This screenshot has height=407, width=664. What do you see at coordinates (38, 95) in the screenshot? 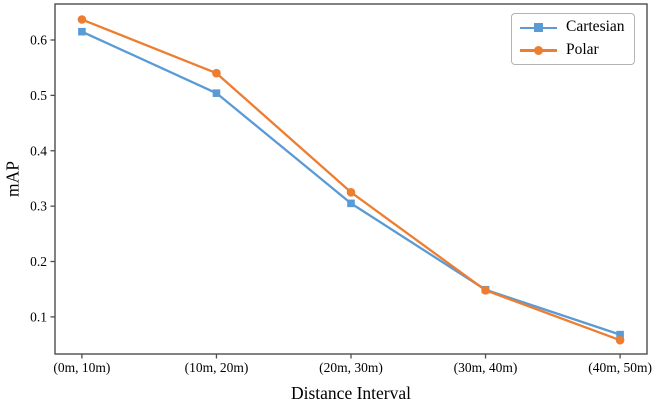
I see `y-tick-label: 0.5` at bounding box center [38, 95].